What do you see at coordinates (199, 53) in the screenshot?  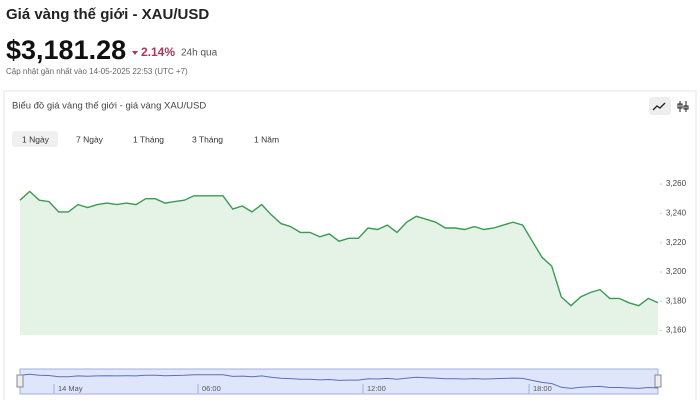 I see `period: 24h qua` at bounding box center [199, 53].